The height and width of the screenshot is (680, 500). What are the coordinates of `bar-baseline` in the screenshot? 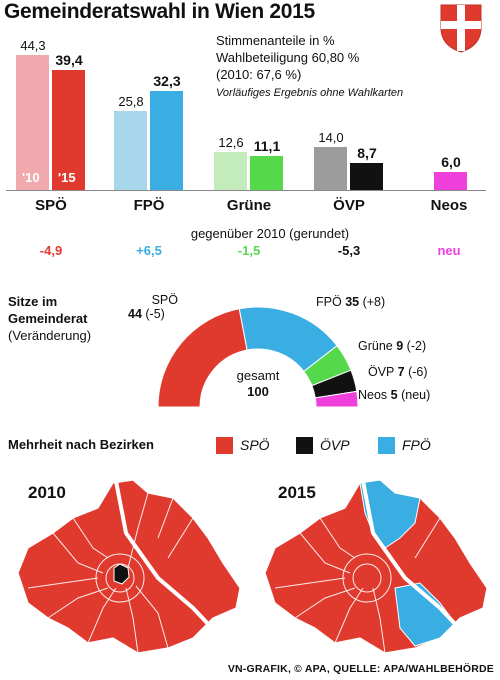 It's located at (246, 190).